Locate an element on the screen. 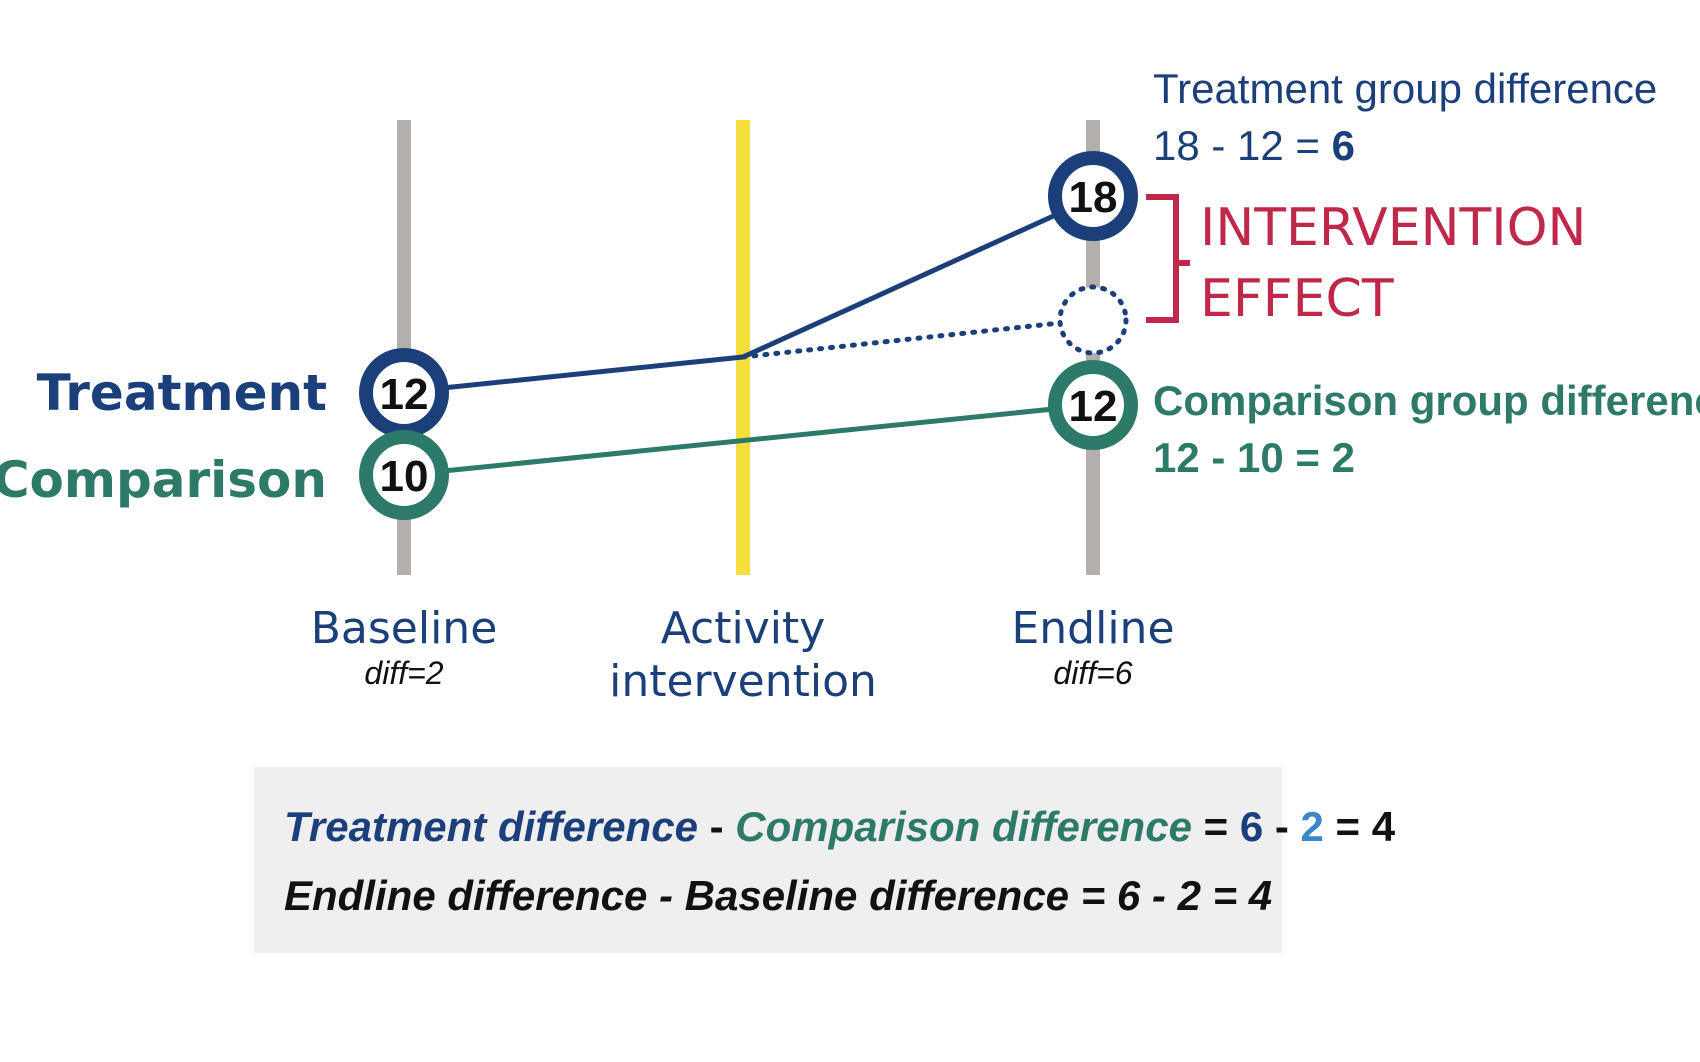  summary-minus: - is located at coordinates (716, 826).